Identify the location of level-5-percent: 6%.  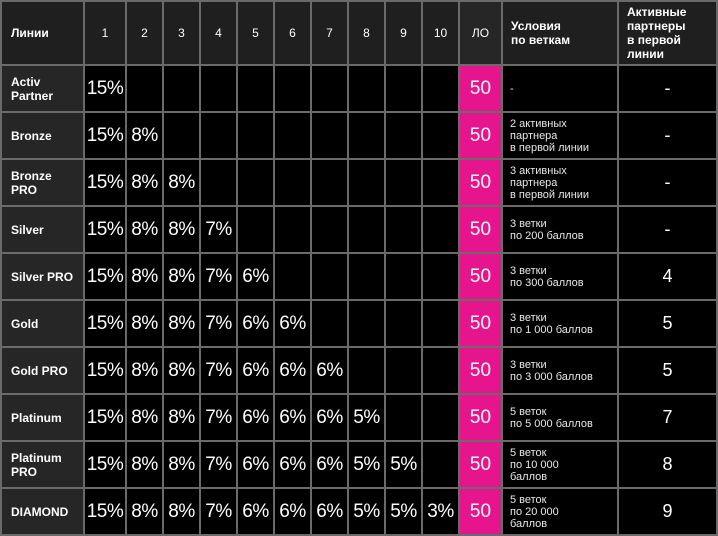
(255, 511).